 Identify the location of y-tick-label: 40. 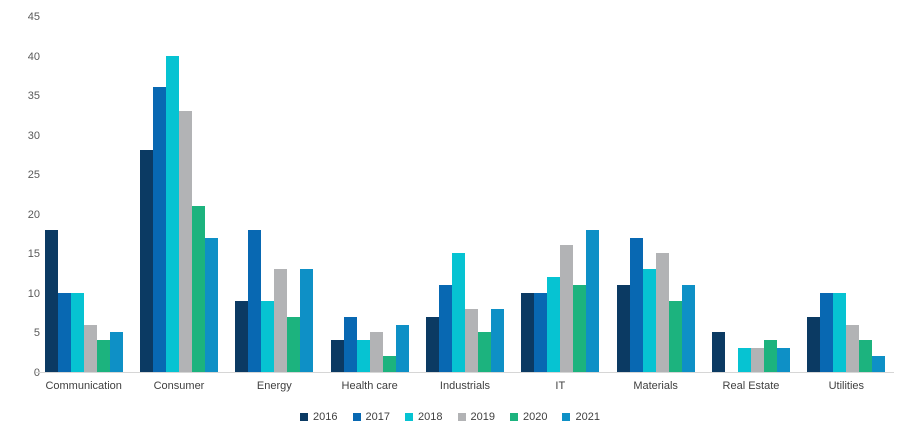
(33, 56).